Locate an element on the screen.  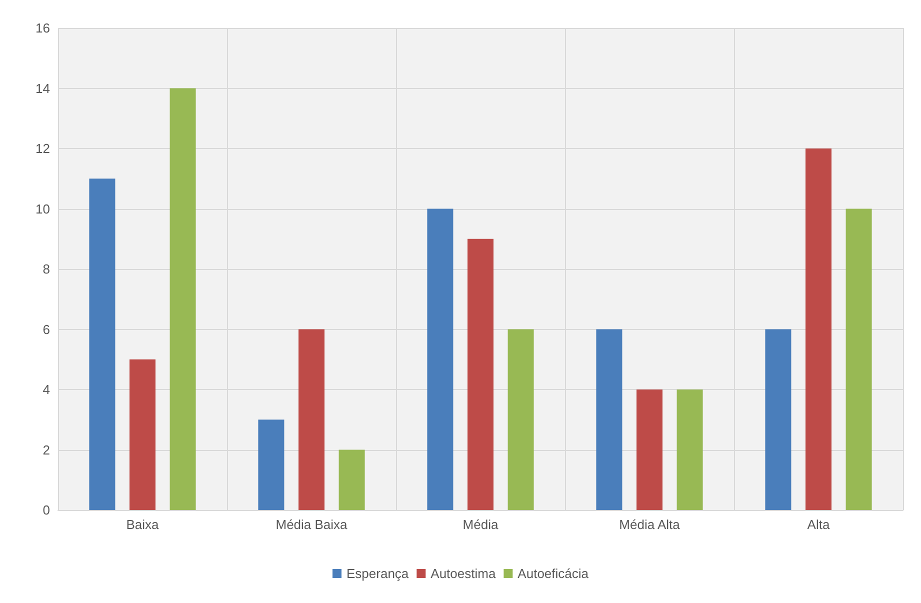
x-tick-label: Baixa is located at coordinates (143, 524).